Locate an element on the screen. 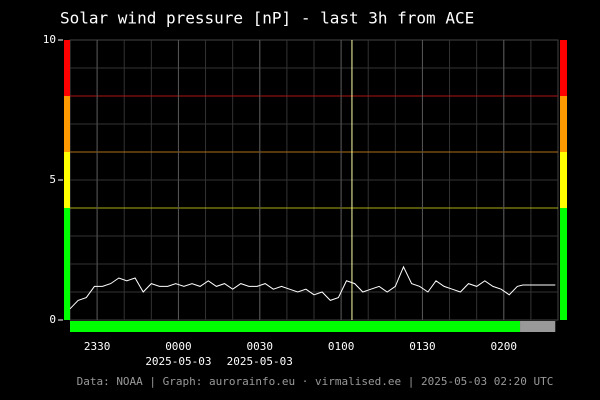 This screenshot has width=600, height=400. x-tick-label: 0130 is located at coordinates (422, 346).